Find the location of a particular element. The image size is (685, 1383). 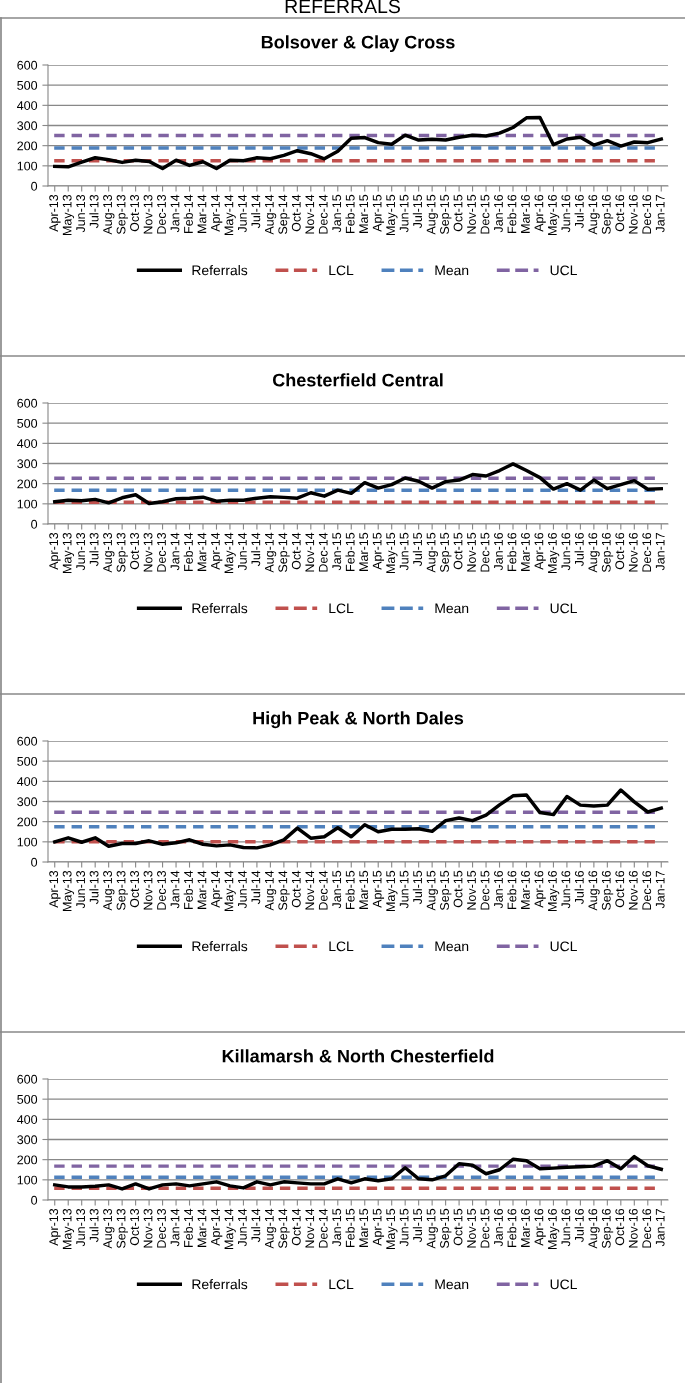

y-tick-label: 300 is located at coordinates (27, 126).